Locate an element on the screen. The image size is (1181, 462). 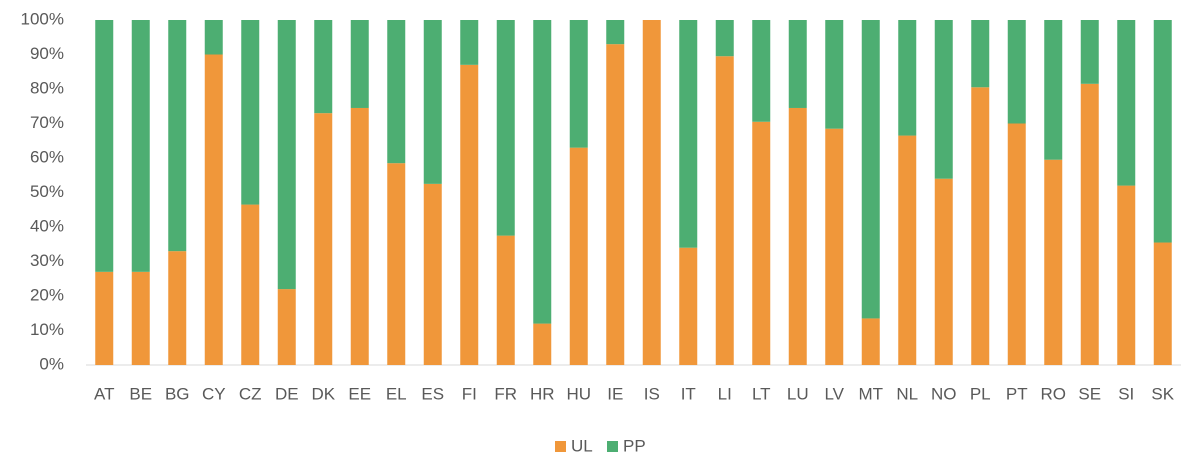
y-tick-label: 20% is located at coordinates (47, 294).